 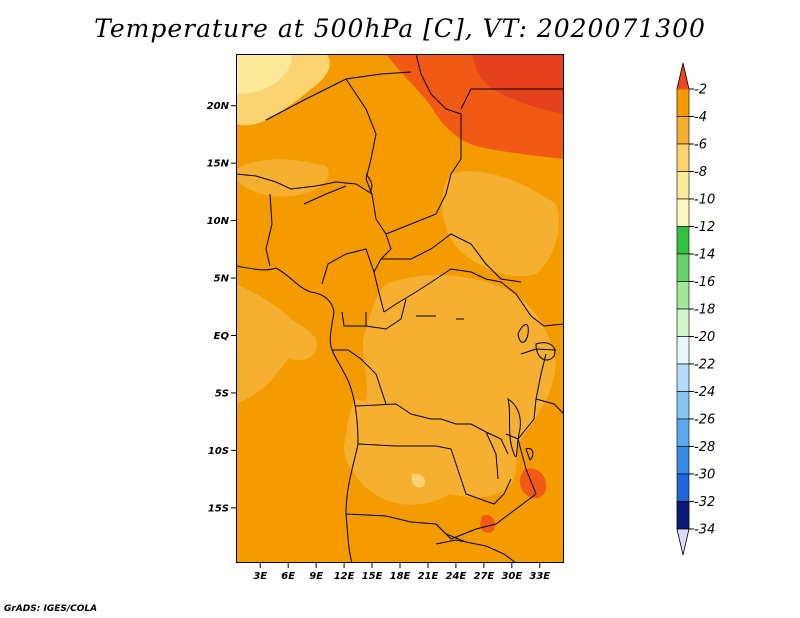 What do you see at coordinates (683, 542) in the screenshot?
I see `colorbar-bottom-arrow` at bounding box center [683, 542].